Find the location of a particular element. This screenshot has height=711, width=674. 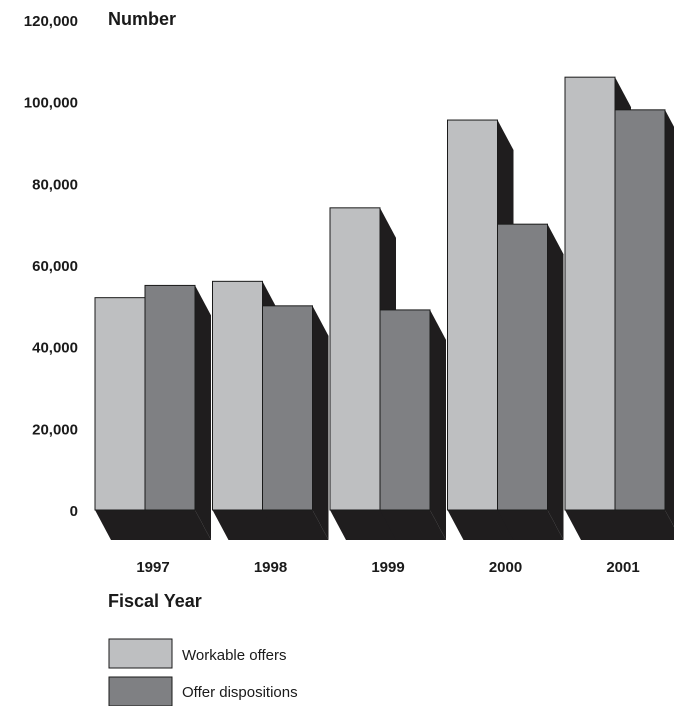

y-tick-label: 40,000 is located at coordinates (55, 348).